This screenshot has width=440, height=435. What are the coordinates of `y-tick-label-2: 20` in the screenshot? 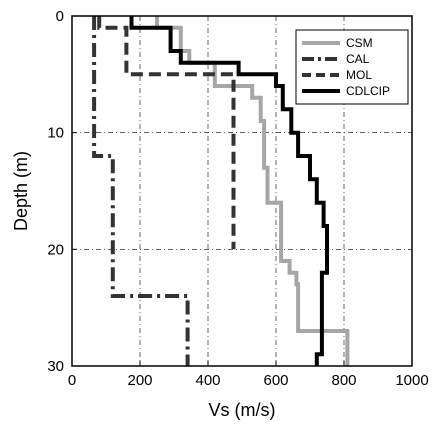 It's located at (55, 249).